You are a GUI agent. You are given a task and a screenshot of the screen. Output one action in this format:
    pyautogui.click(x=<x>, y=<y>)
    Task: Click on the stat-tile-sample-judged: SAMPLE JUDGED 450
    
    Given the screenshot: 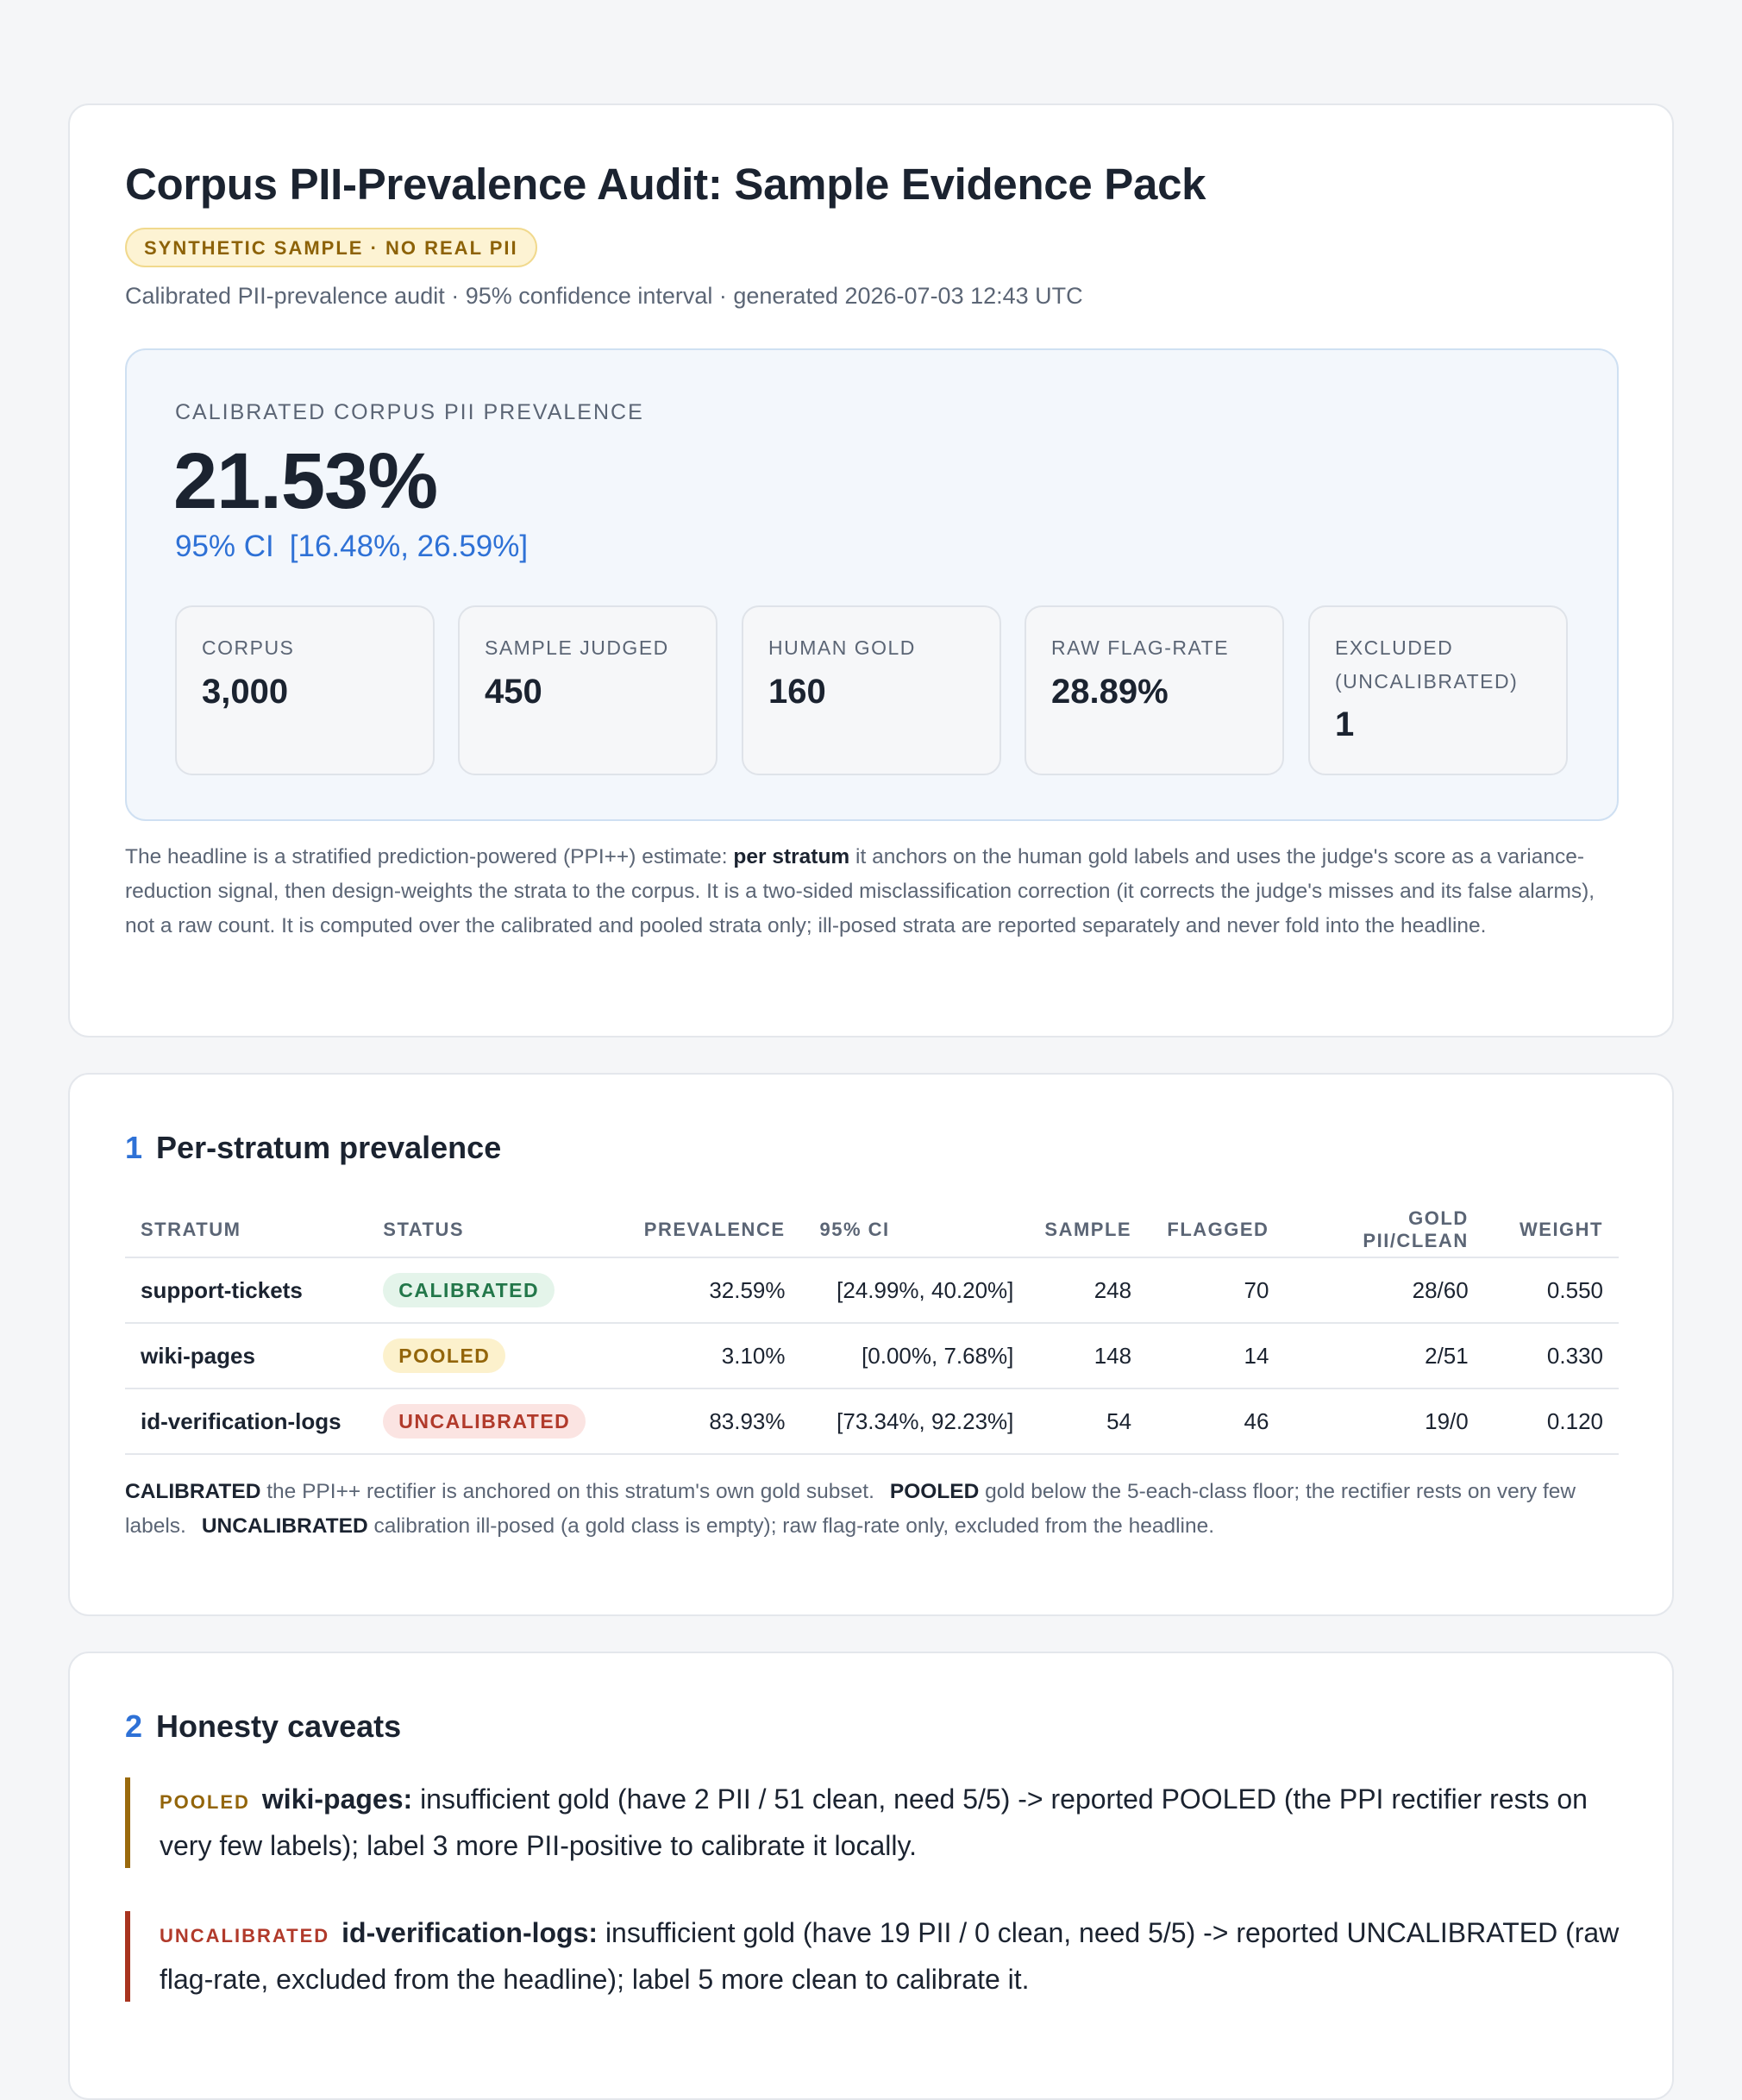 What is the action you would take?
    pyautogui.click(x=587, y=690)
    